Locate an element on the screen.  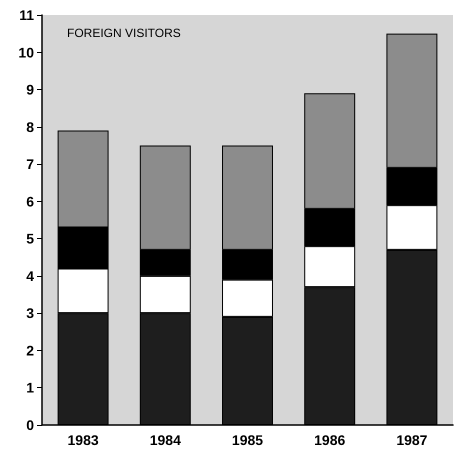
x-tick-label: 1987 is located at coordinates (412, 440).